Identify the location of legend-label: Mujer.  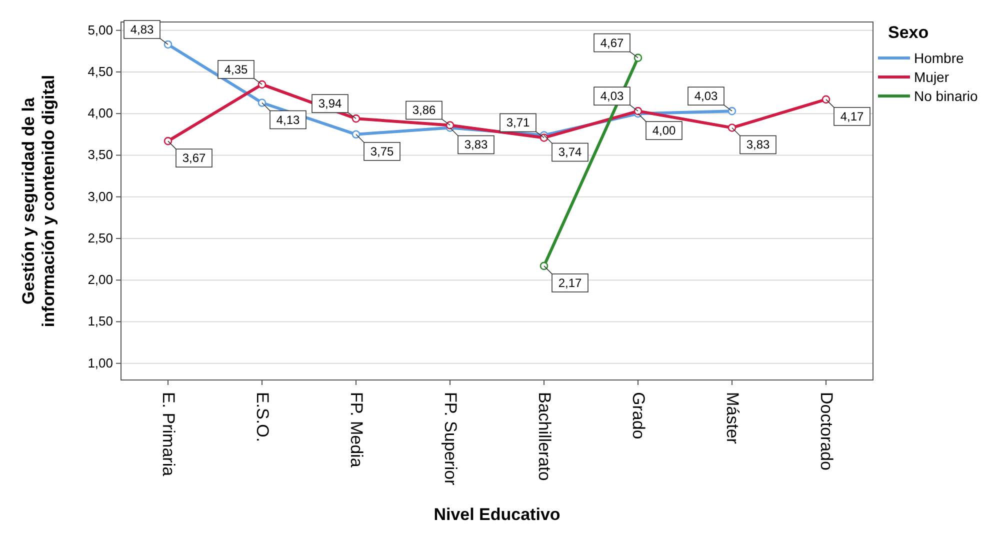
(932, 77).